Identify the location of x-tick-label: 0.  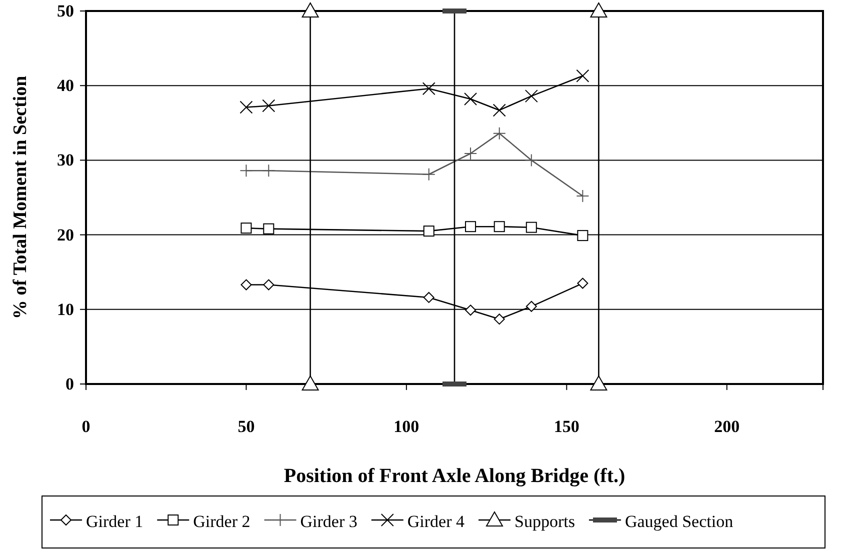
(86, 426).